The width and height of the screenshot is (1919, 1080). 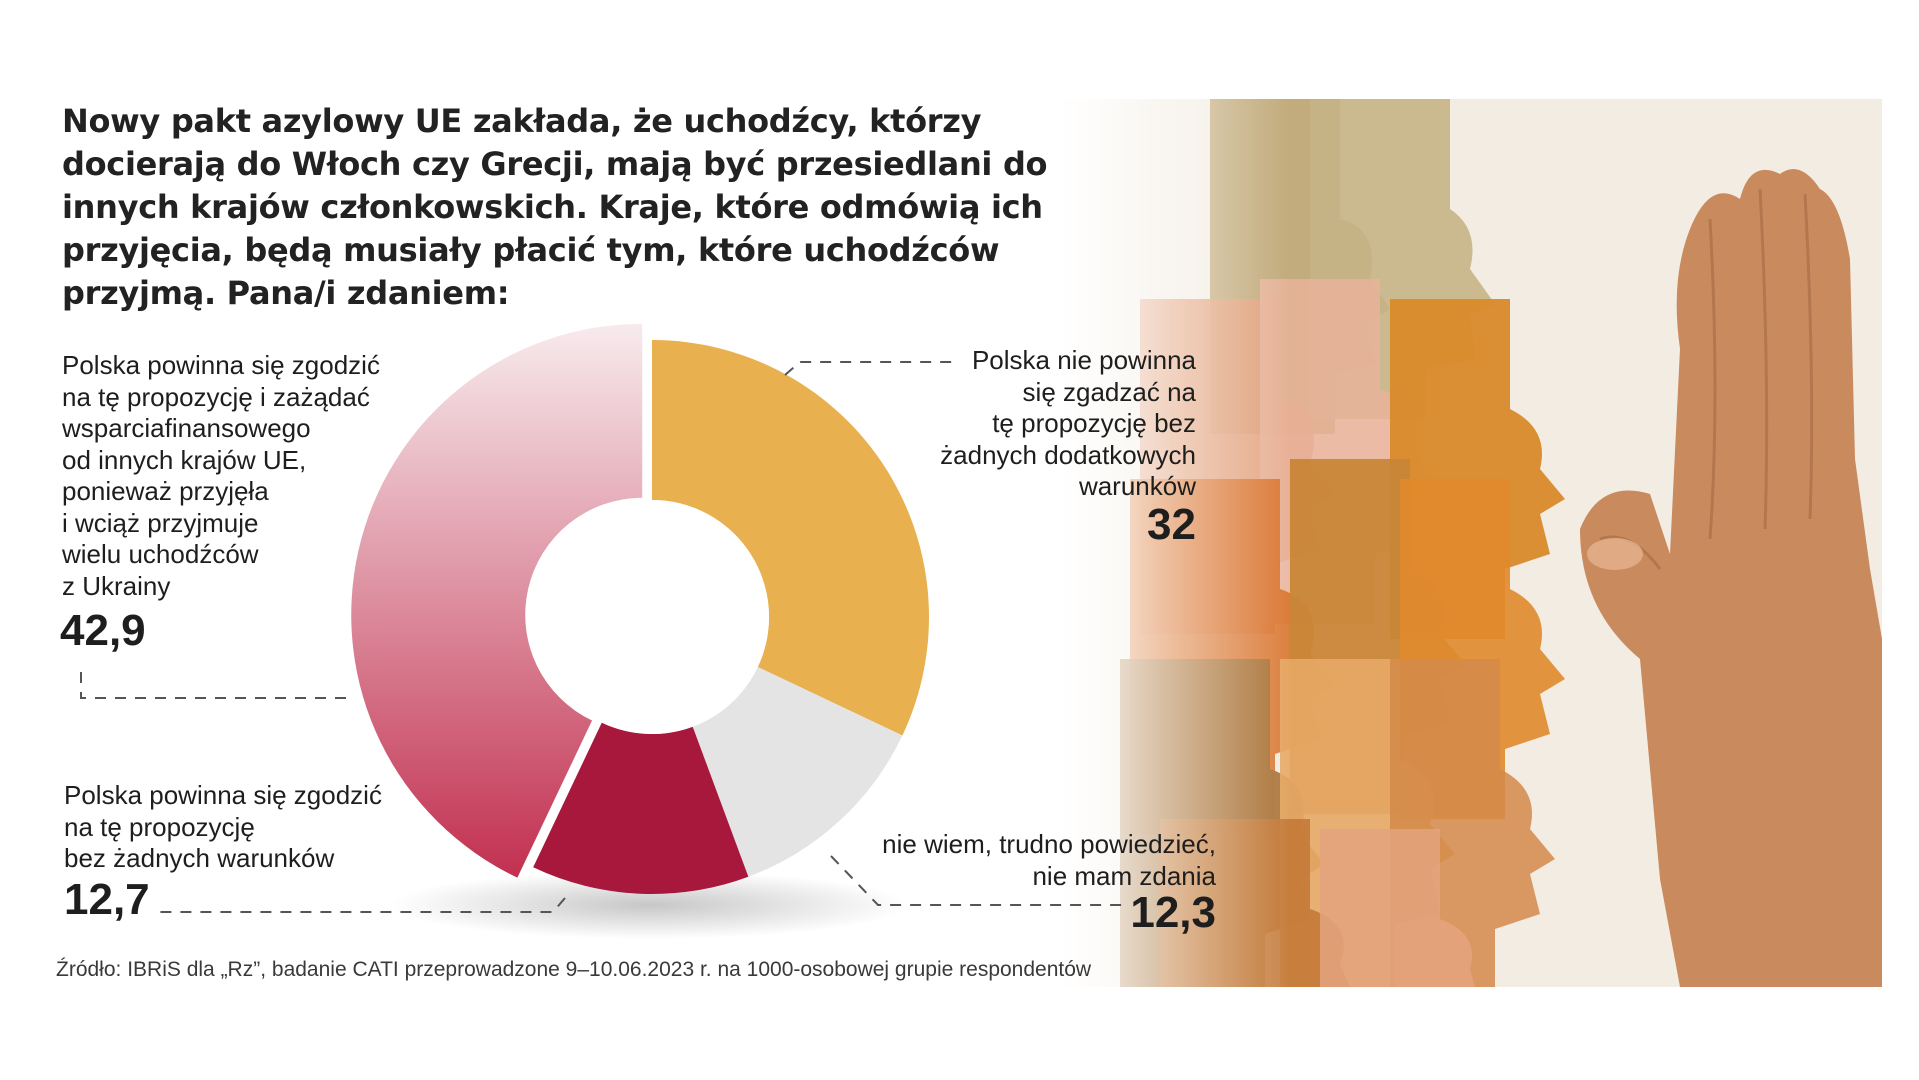 I want to click on leader-line-s3, so click(x=215, y=685).